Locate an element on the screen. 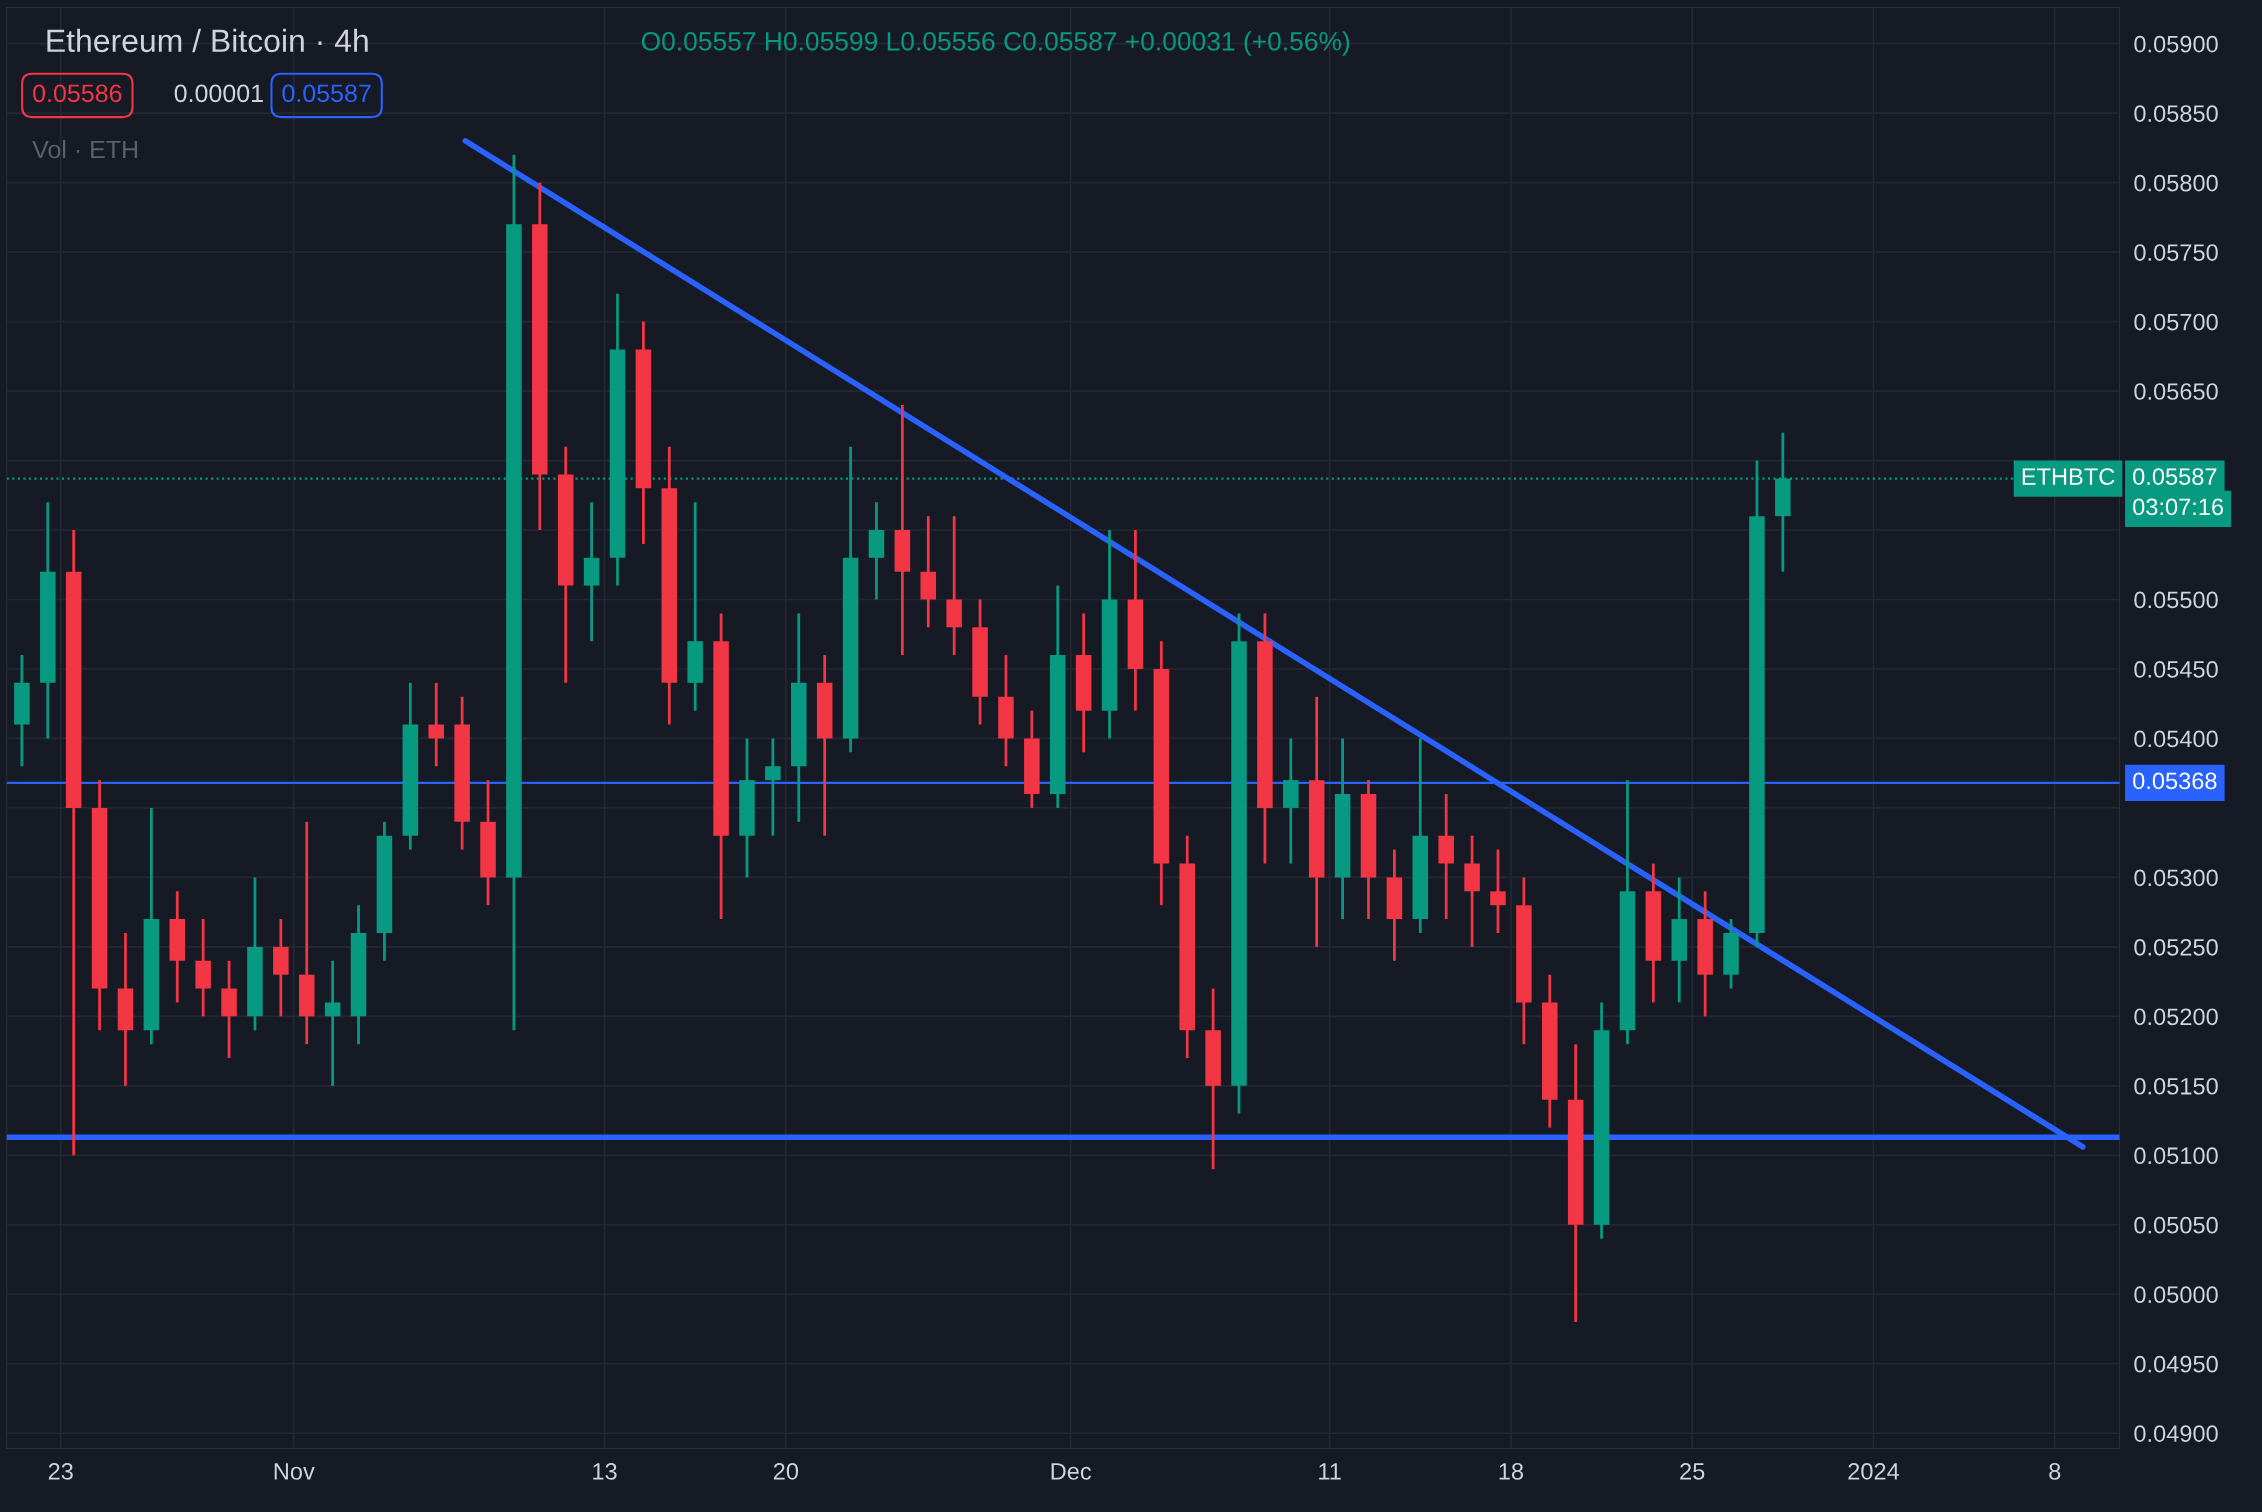 The width and height of the screenshot is (2262, 1512). y-tick-label: 0.05200 is located at coordinates (2176, 1017).